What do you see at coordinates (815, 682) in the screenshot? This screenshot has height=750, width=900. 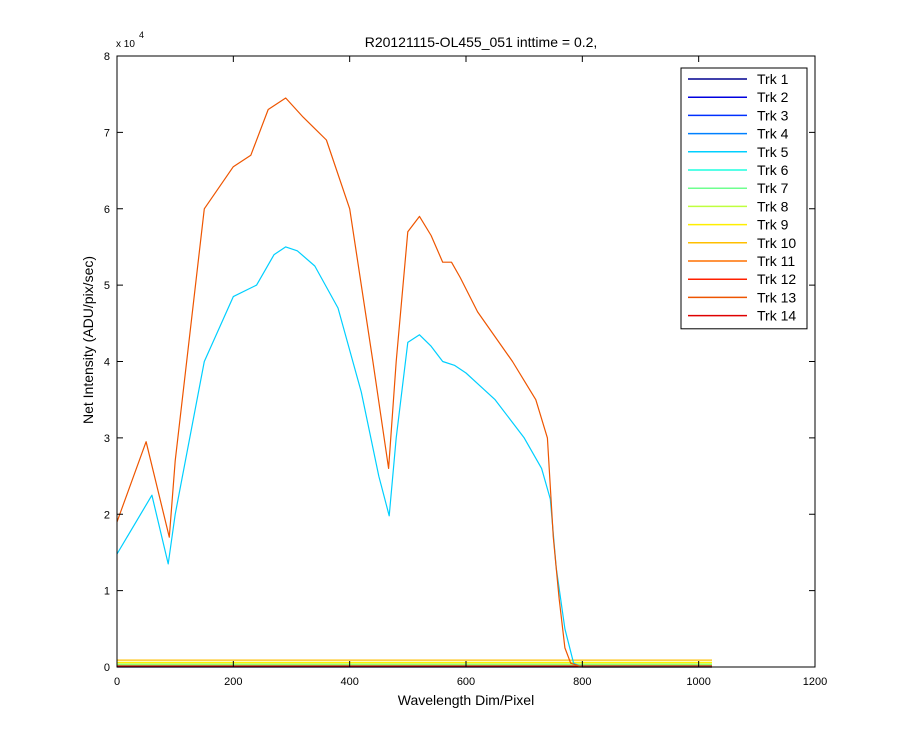 I see `x-tick-label: 1200` at bounding box center [815, 682].